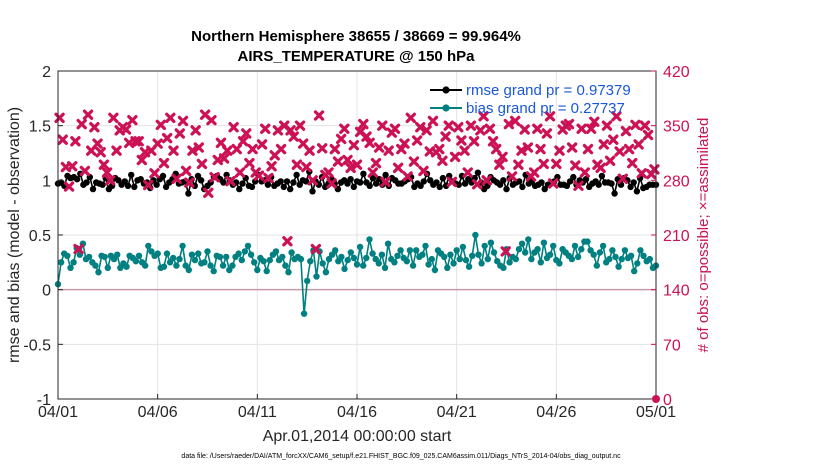  What do you see at coordinates (357, 274) in the screenshot?
I see `bias-series` at bounding box center [357, 274].